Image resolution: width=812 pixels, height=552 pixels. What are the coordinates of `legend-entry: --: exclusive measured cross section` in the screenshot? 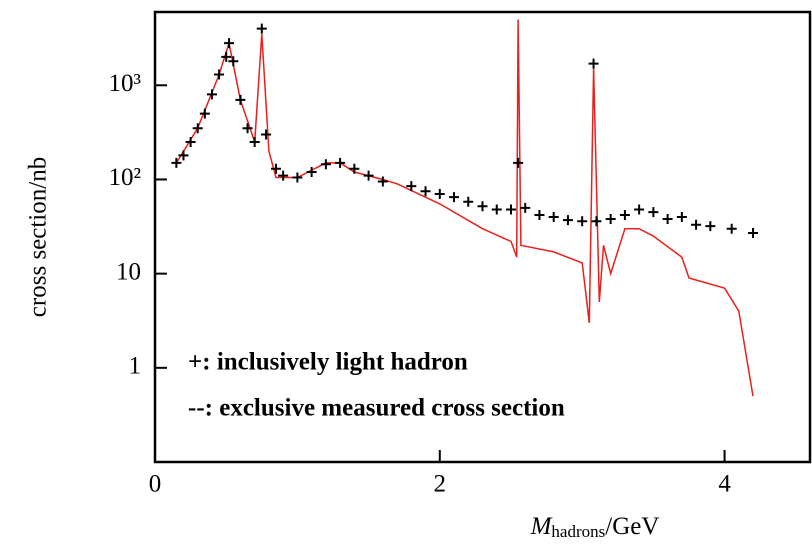 It's located at (376, 408).